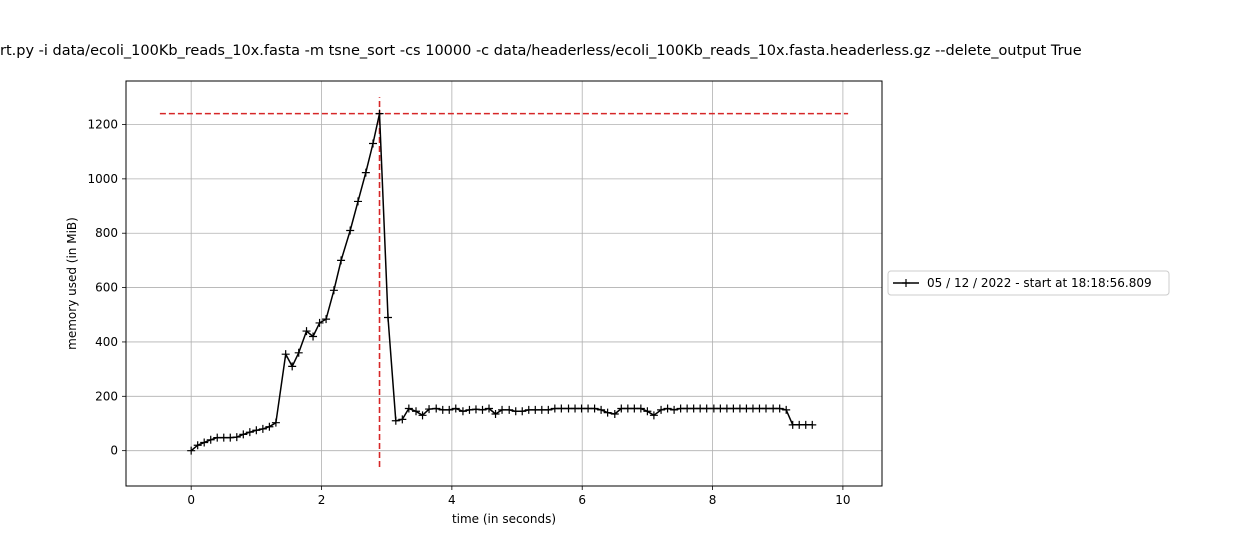 The width and height of the screenshot is (1260, 540). Describe the element at coordinates (114, 451) in the screenshot. I see `y-tick-label: 0` at that location.